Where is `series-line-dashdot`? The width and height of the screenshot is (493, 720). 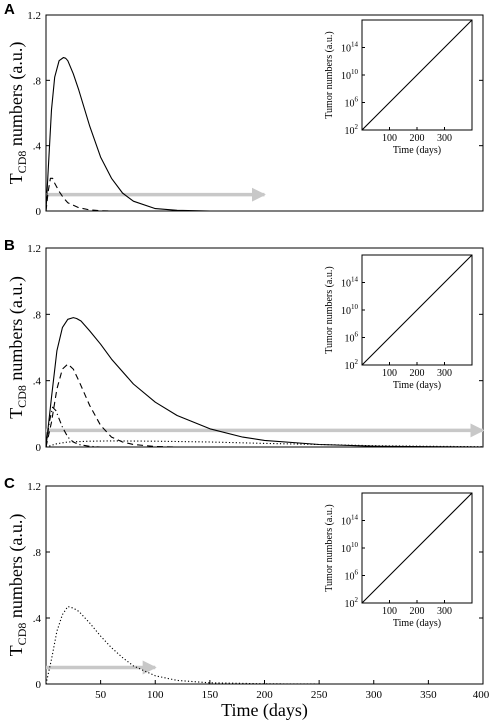 series-line-dashdot is located at coordinates (73, 427).